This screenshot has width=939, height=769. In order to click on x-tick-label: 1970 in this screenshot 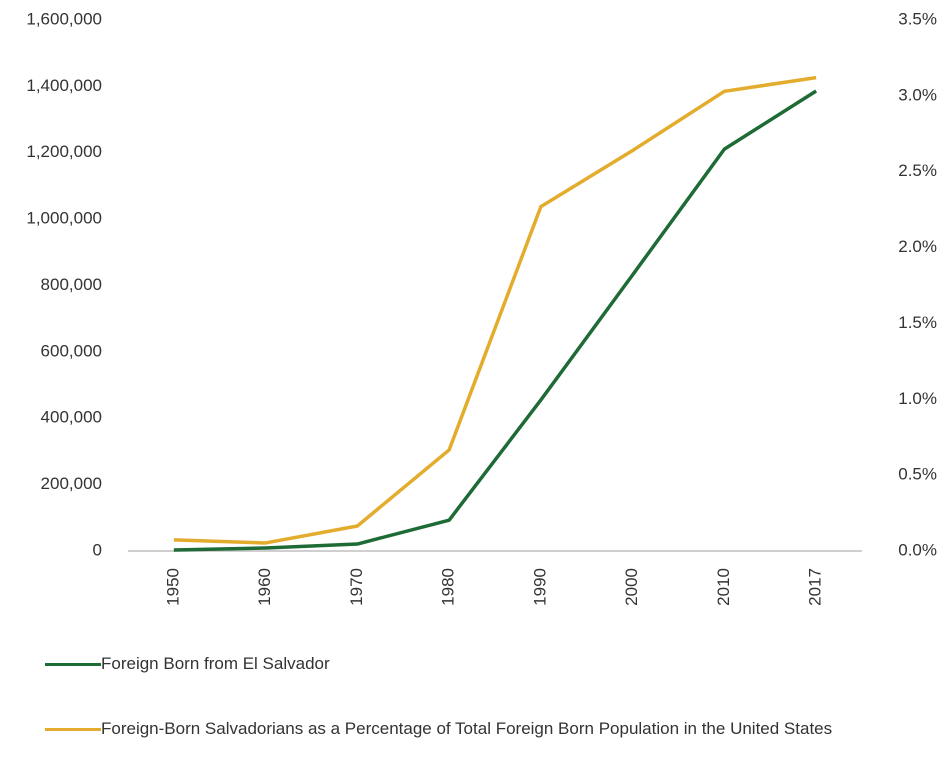, I will do `click(356, 587)`.